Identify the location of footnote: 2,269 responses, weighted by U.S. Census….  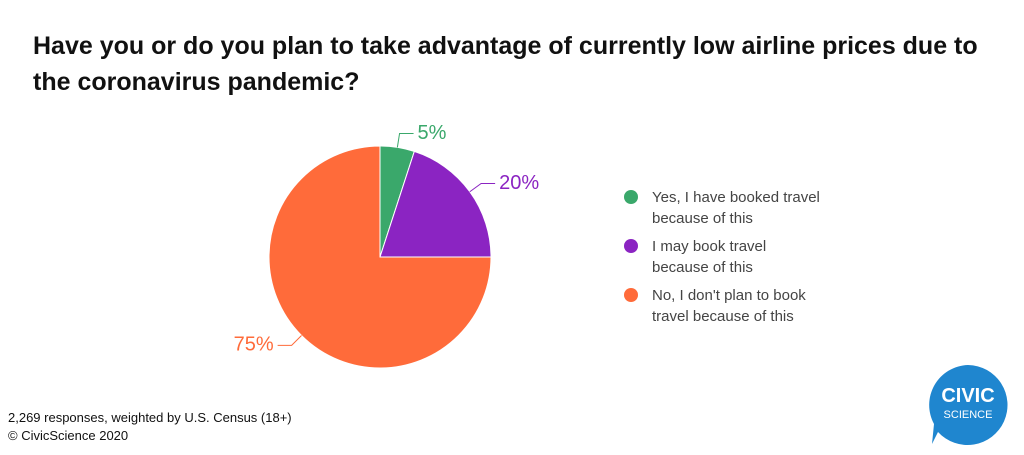
(150, 417).